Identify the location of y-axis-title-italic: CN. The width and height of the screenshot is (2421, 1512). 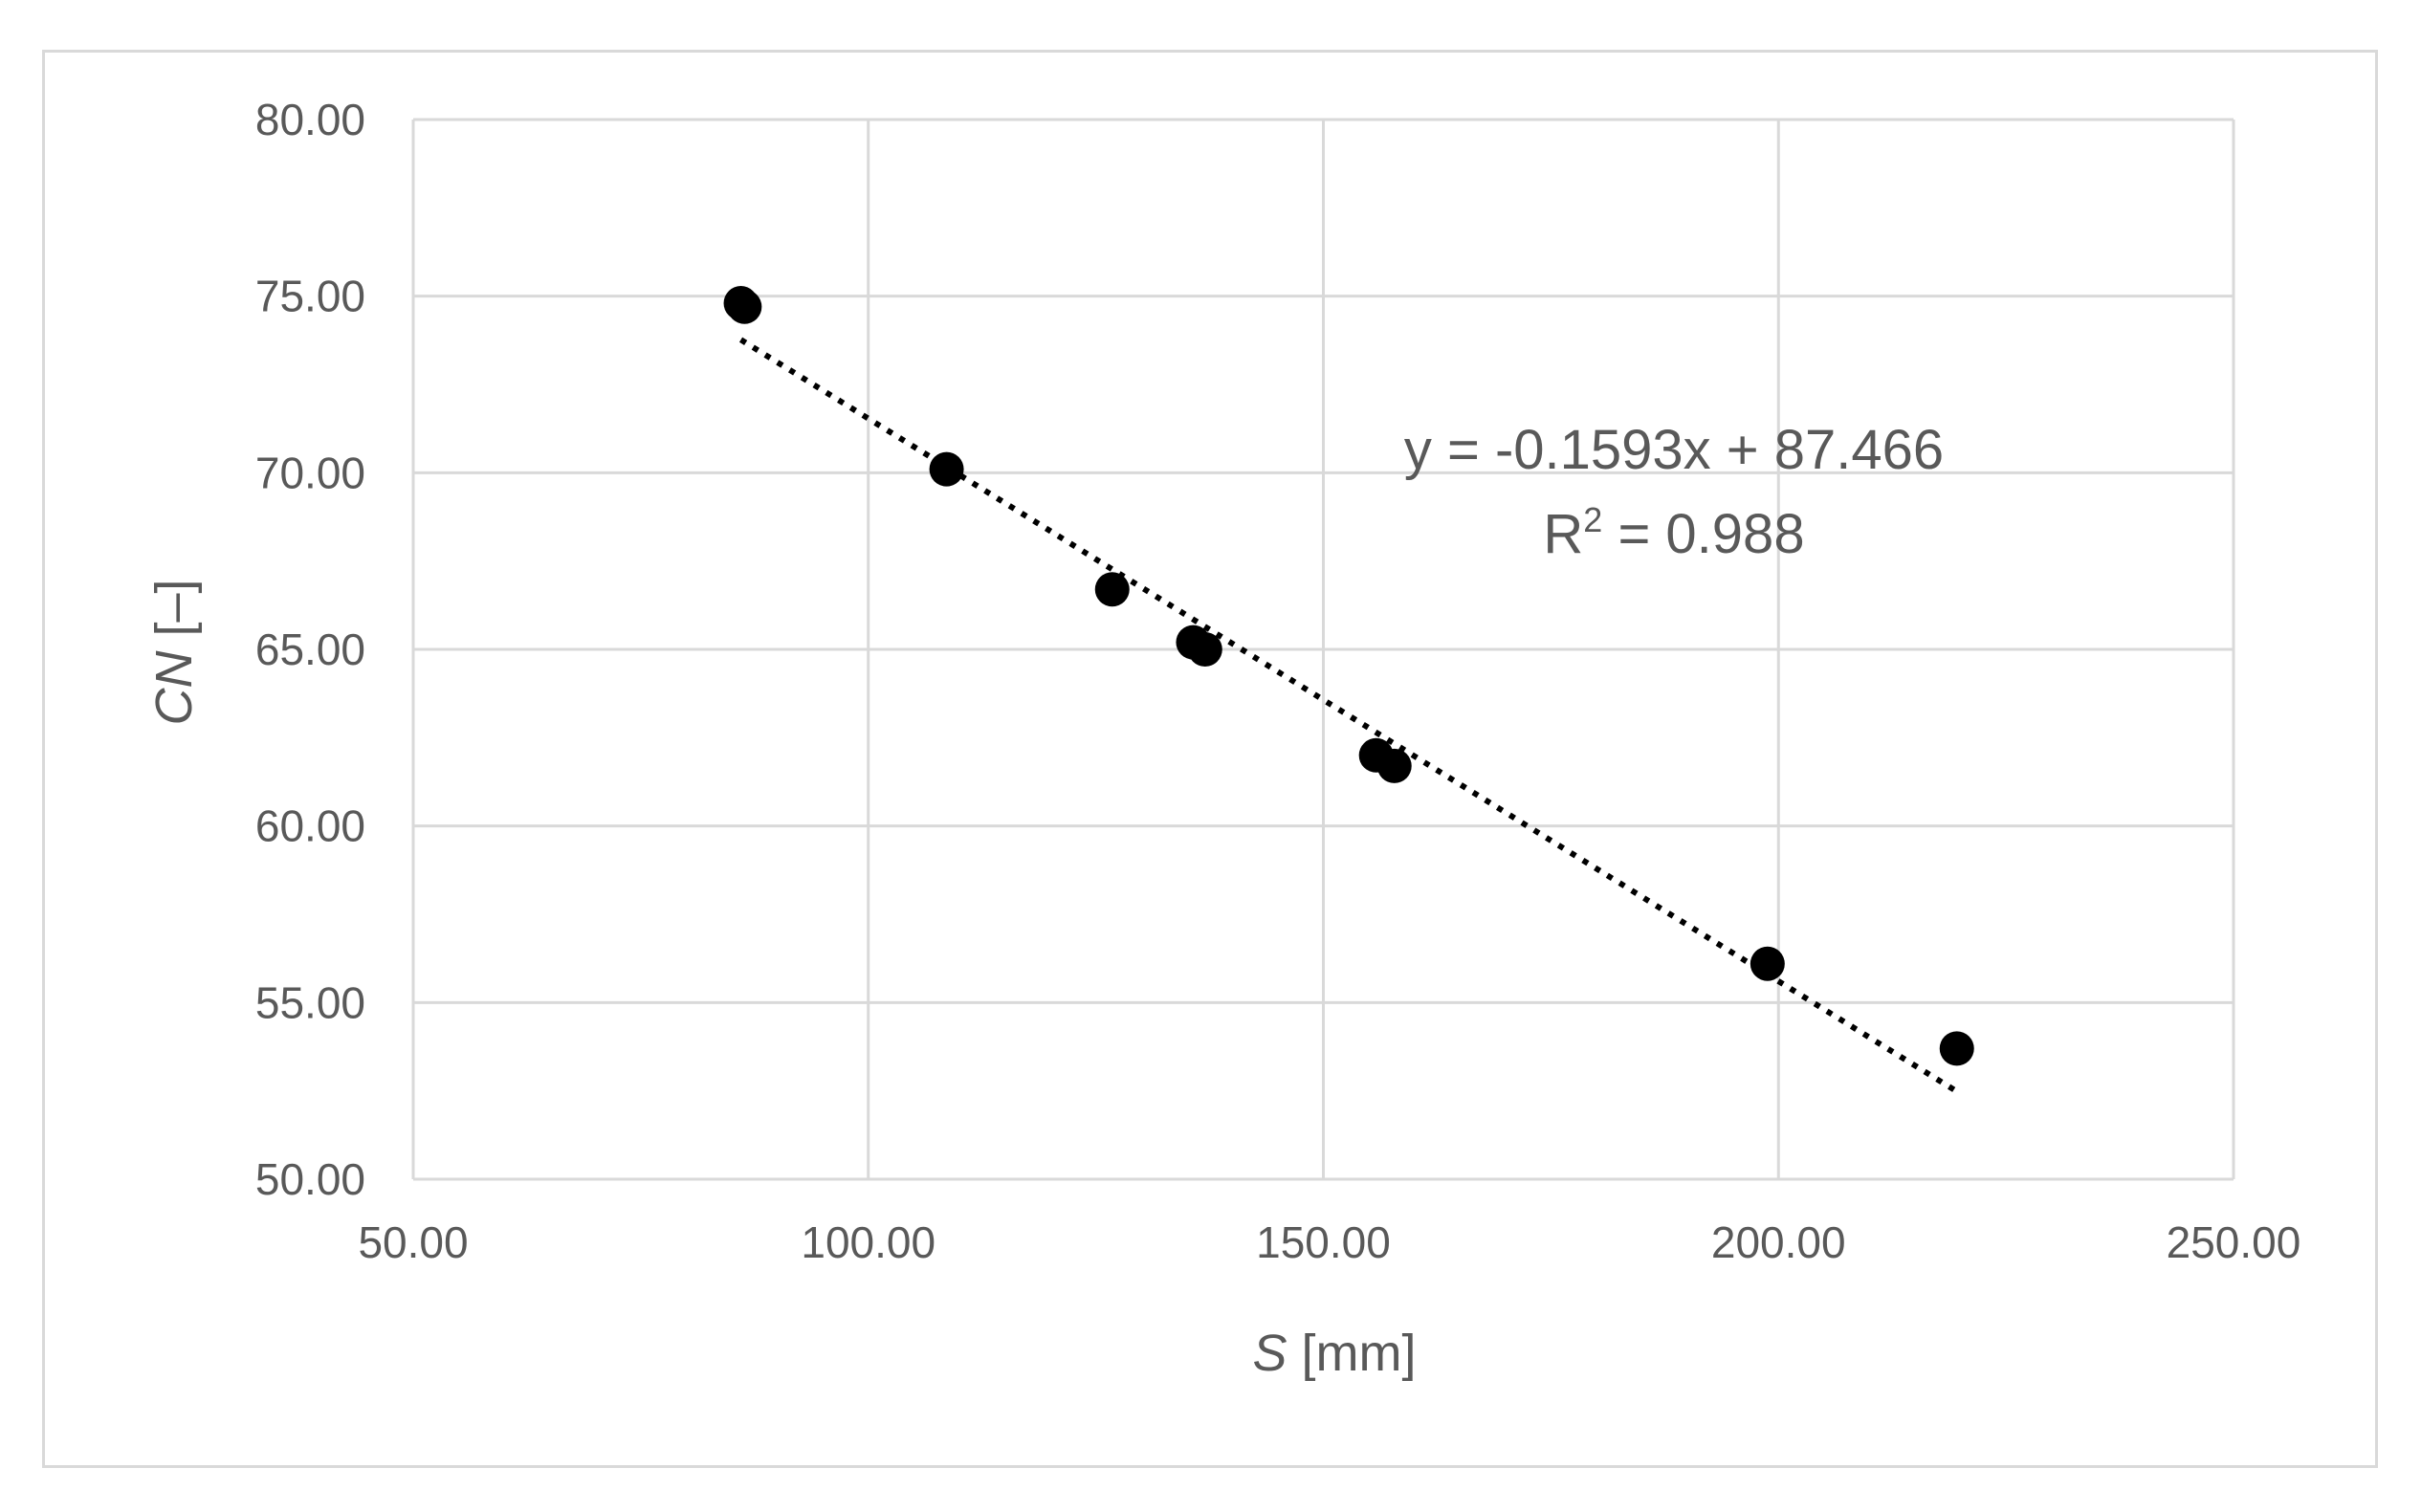
(174, 688).